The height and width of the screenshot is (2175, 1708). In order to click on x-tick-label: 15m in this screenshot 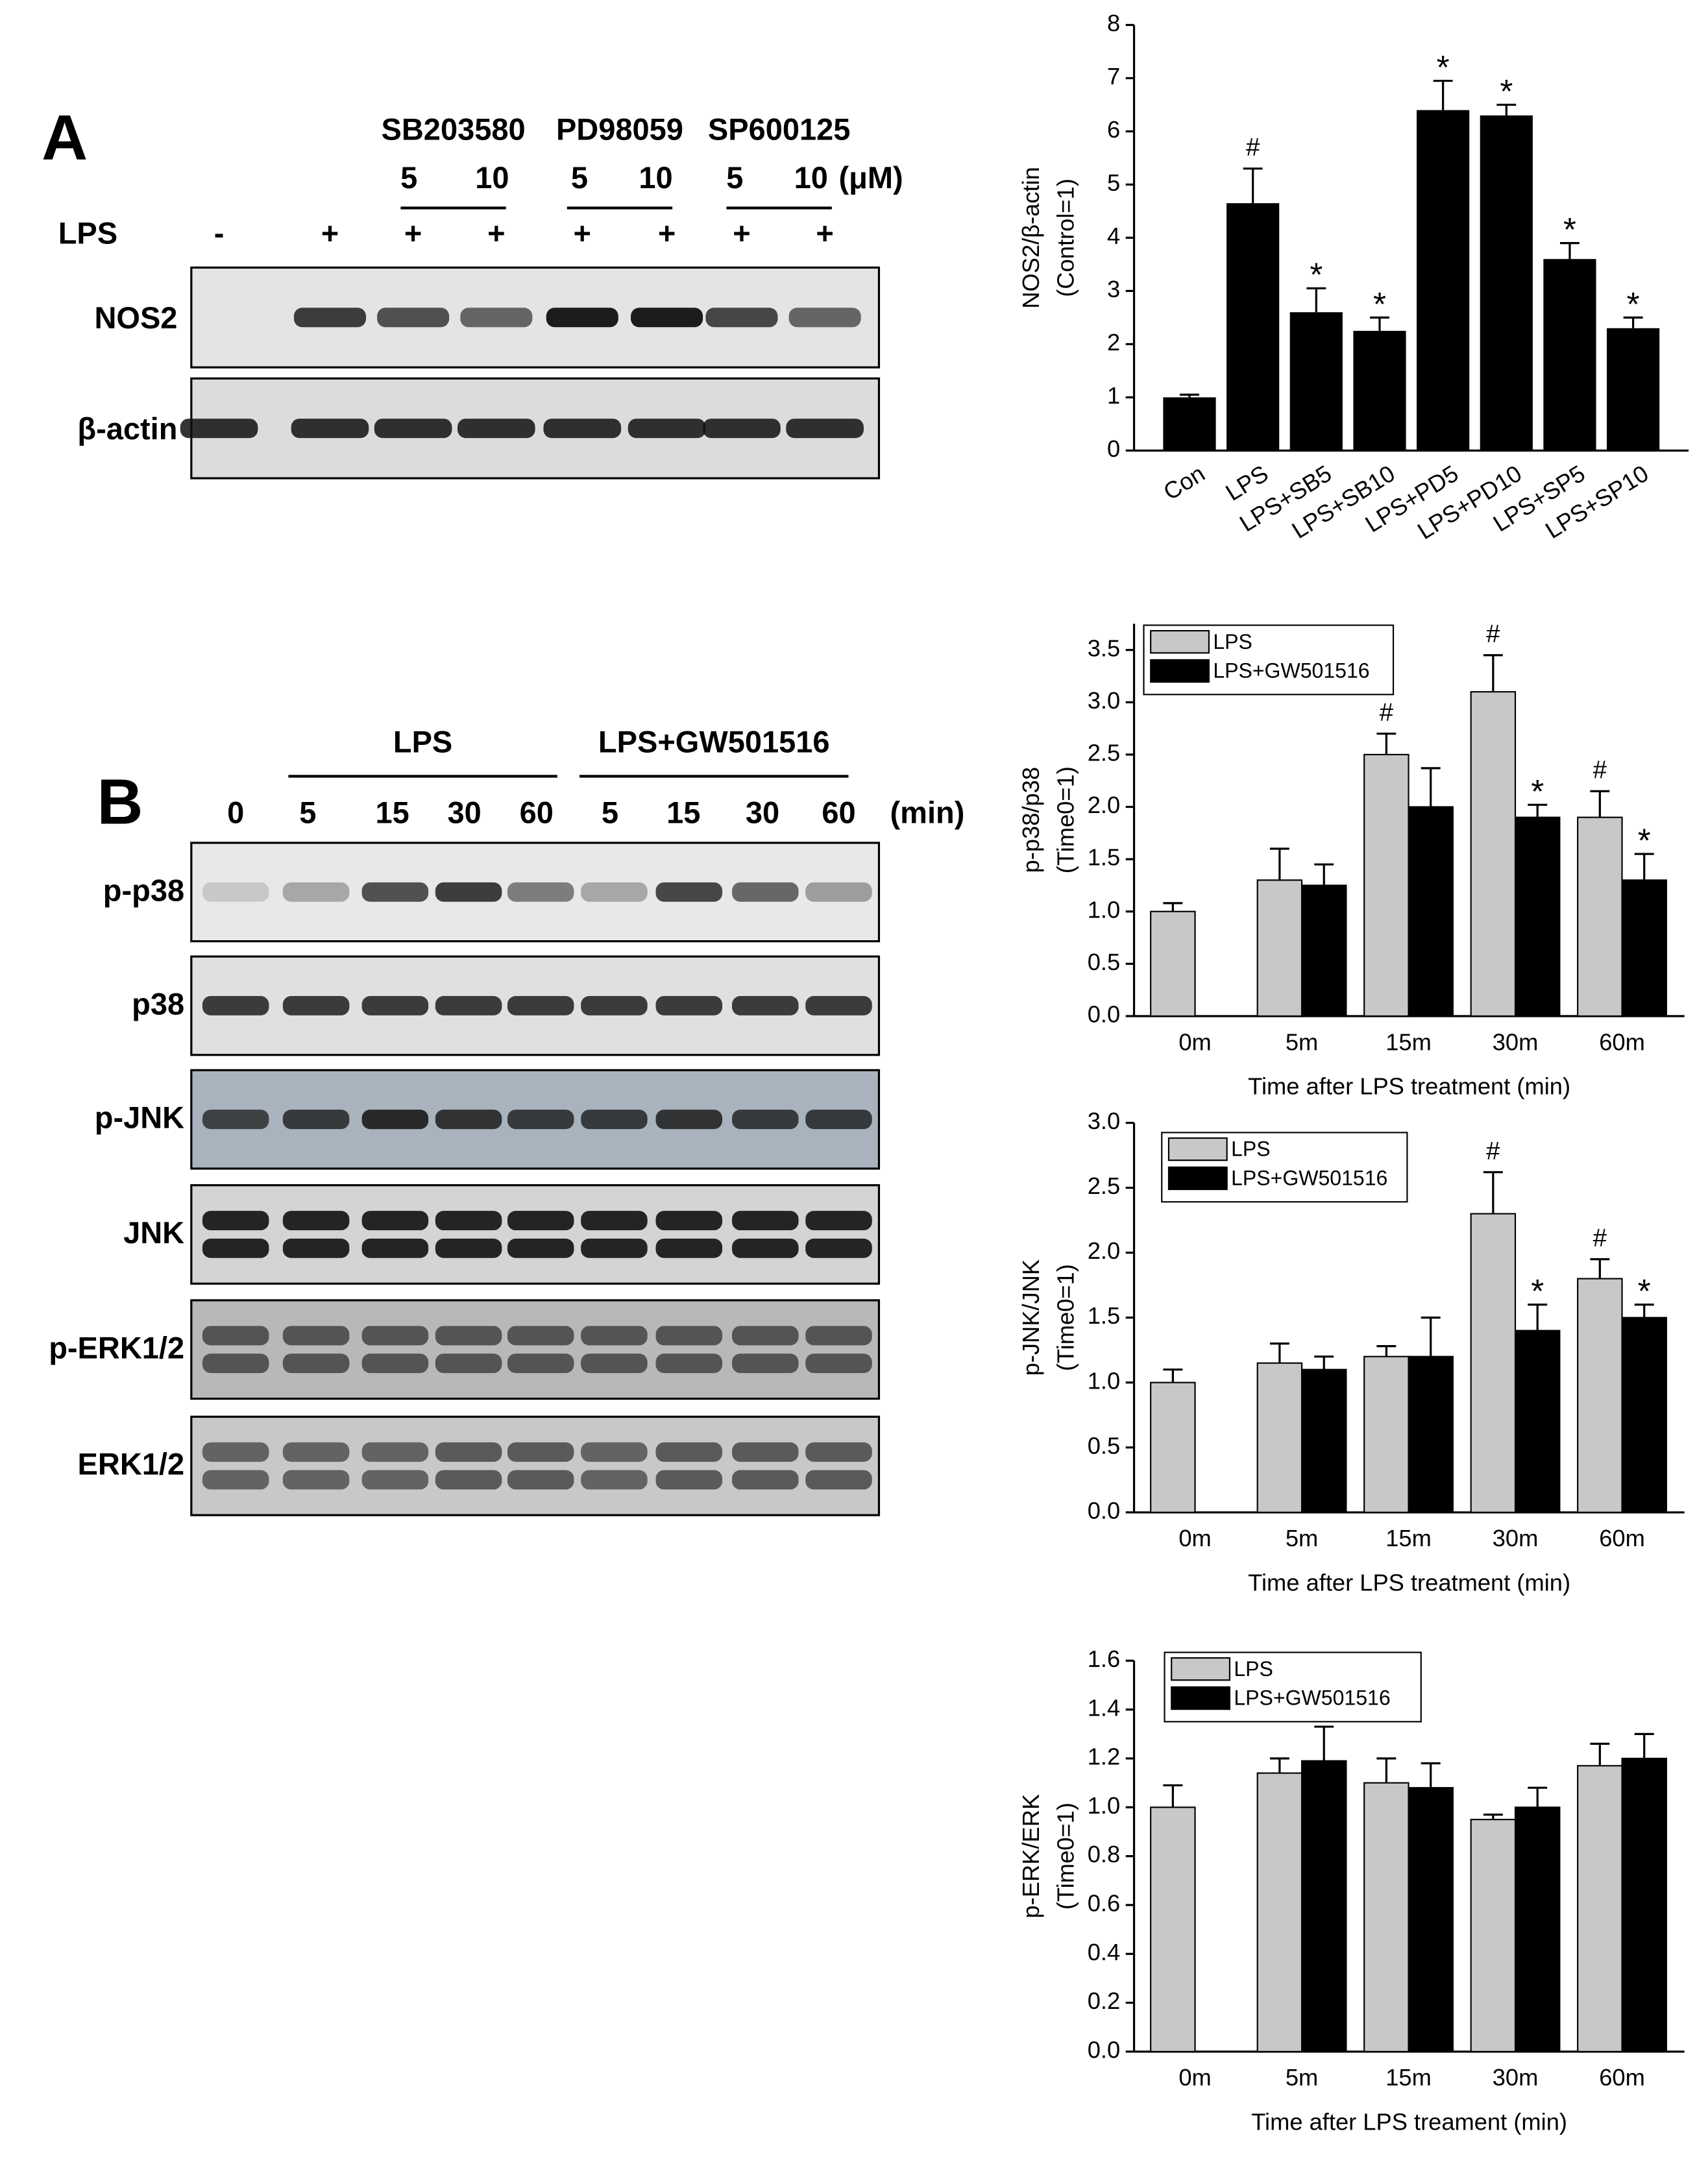, I will do `click(1408, 1041)`.